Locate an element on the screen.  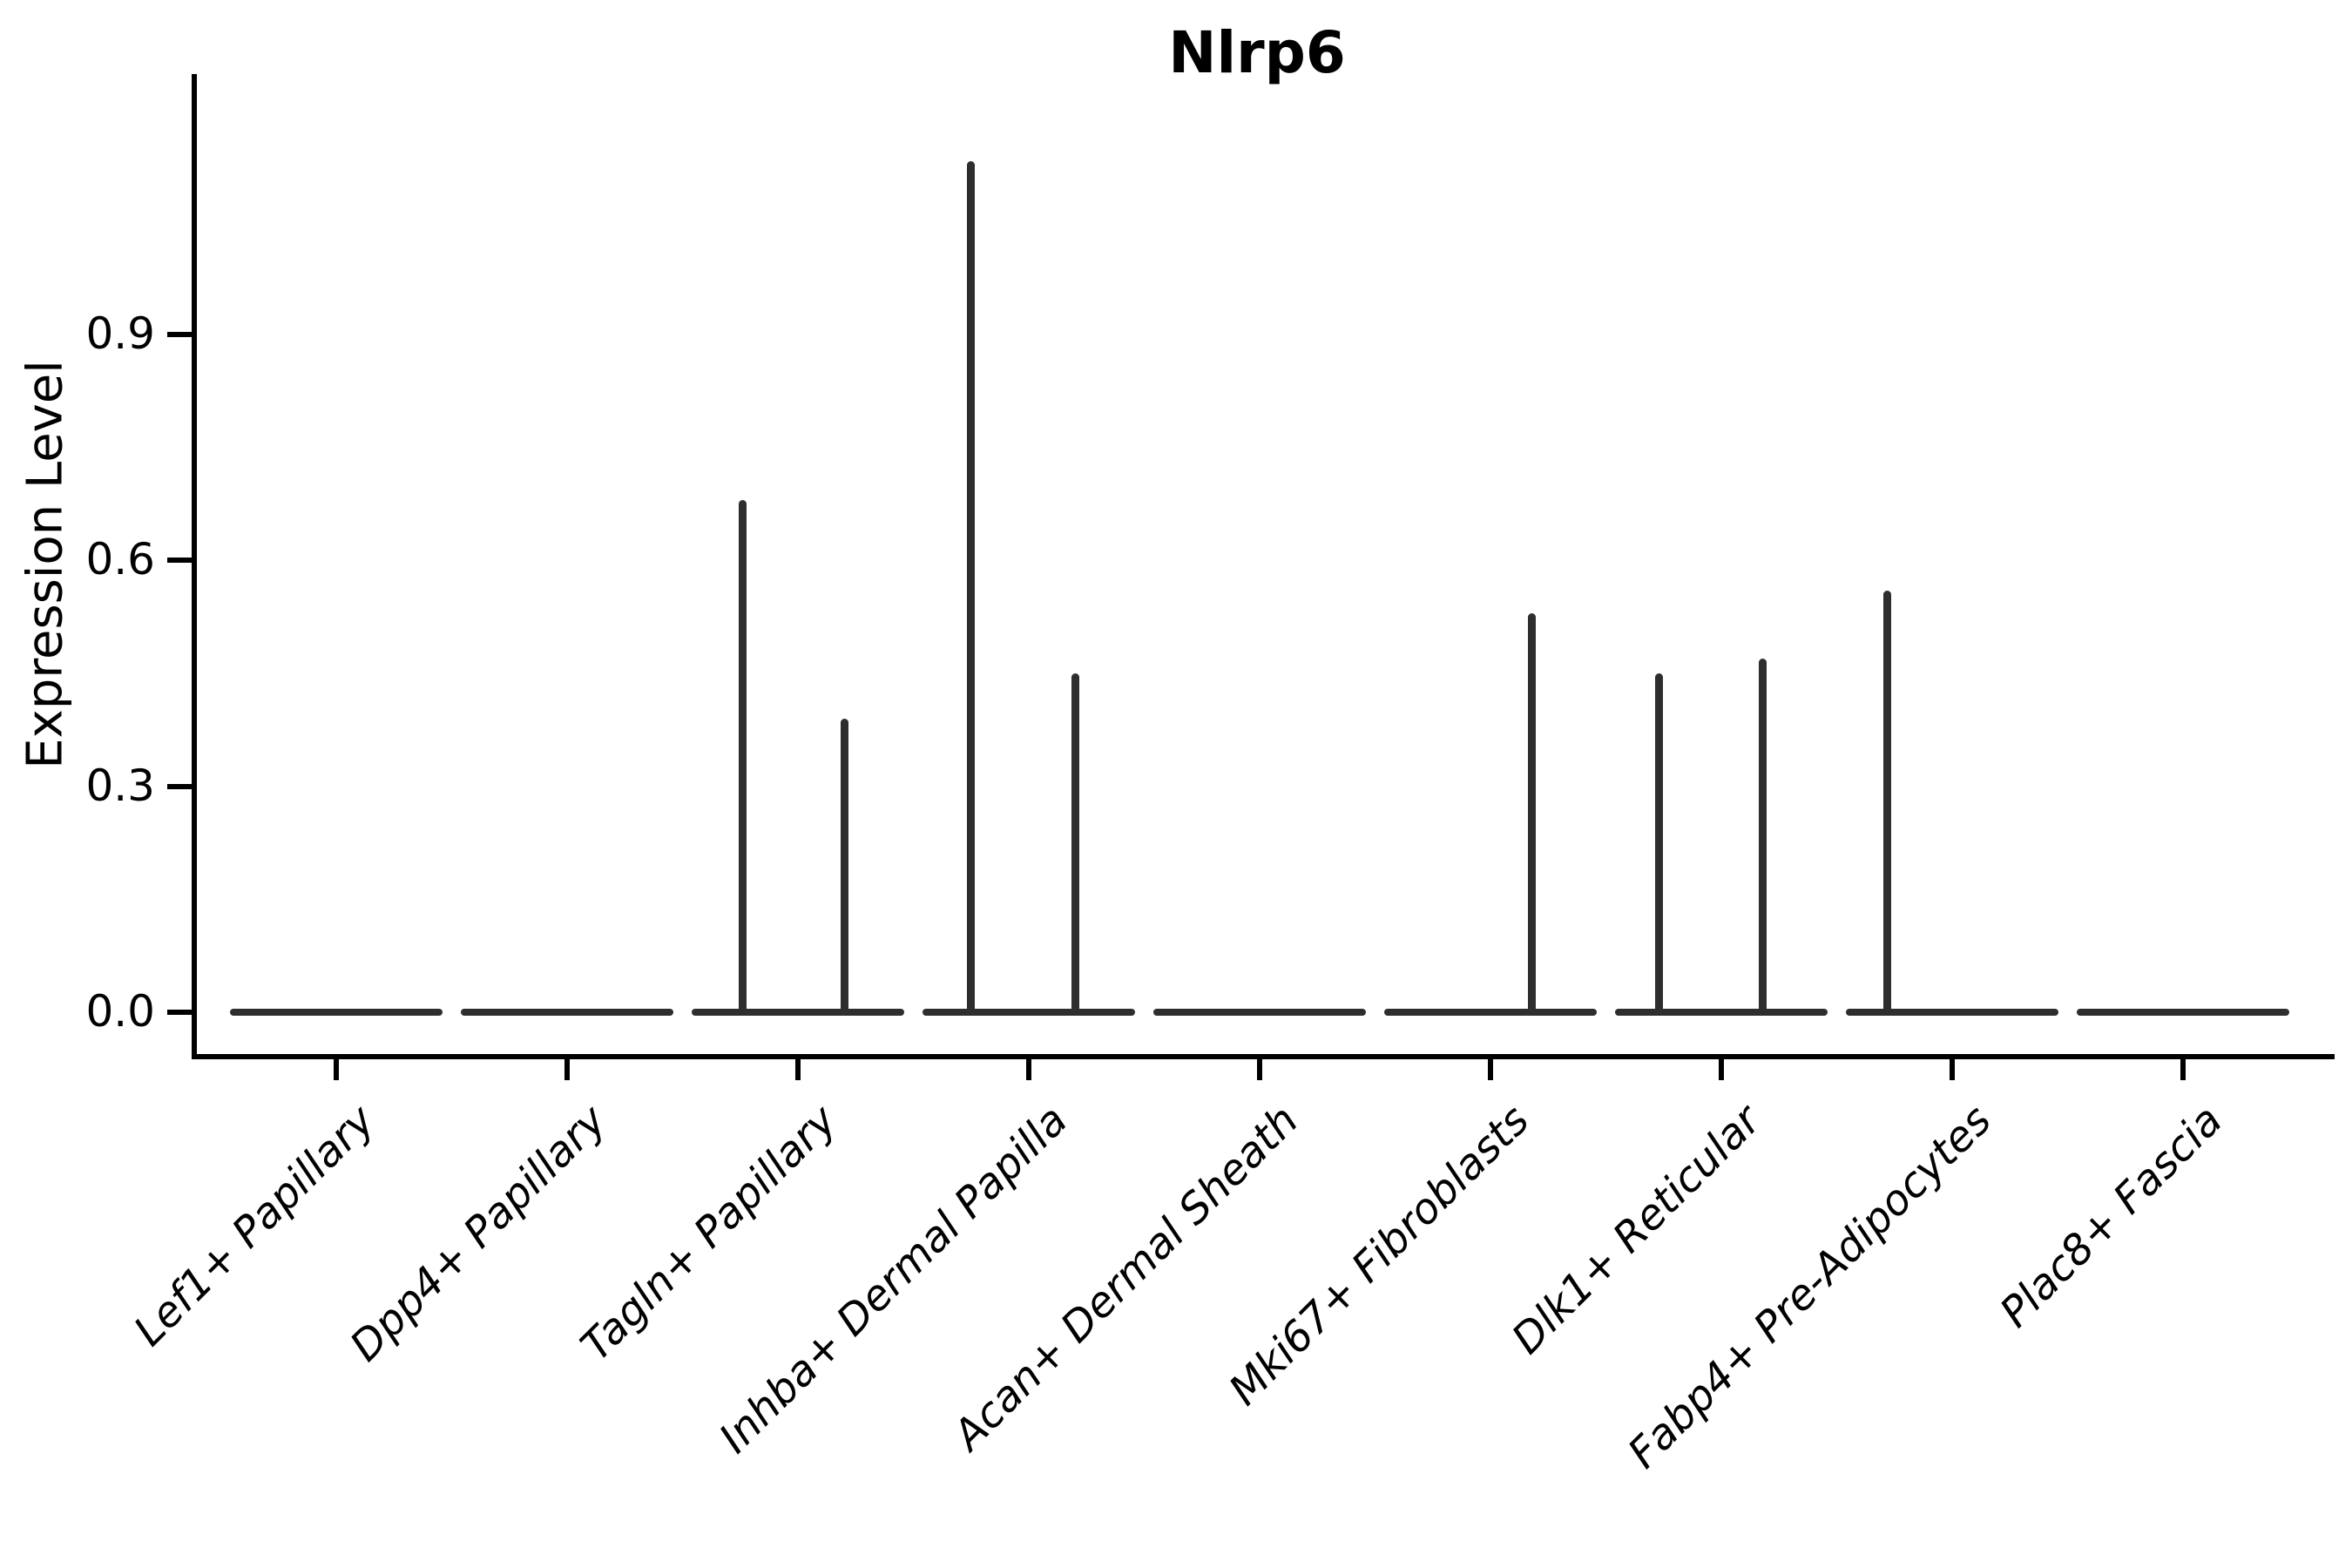
chart-title: Nlrp6 is located at coordinates (1257, 52).